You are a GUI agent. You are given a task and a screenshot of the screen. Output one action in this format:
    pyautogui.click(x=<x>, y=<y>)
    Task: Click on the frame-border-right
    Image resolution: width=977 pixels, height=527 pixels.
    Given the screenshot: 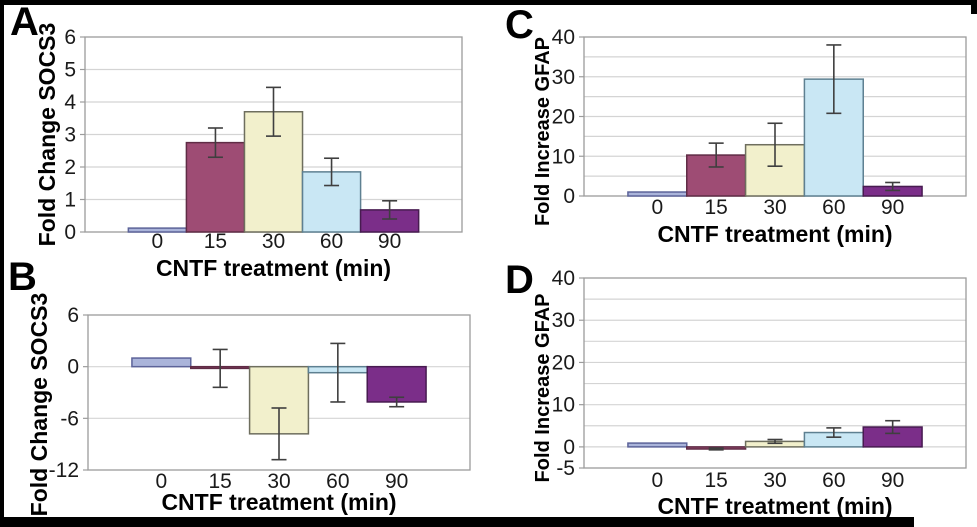 What is the action you would take?
    pyautogui.click(x=974, y=7)
    